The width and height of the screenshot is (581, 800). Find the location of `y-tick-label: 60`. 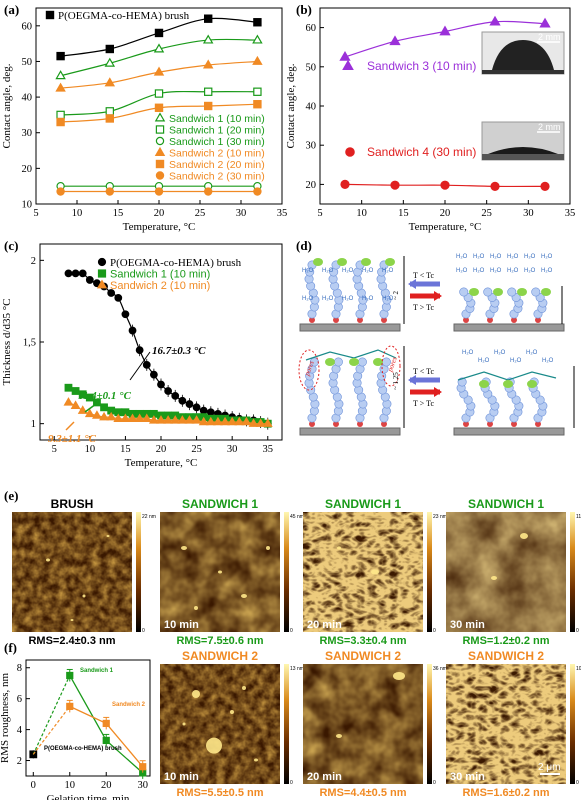

y-tick-label: 60 is located at coordinates (311, 28).